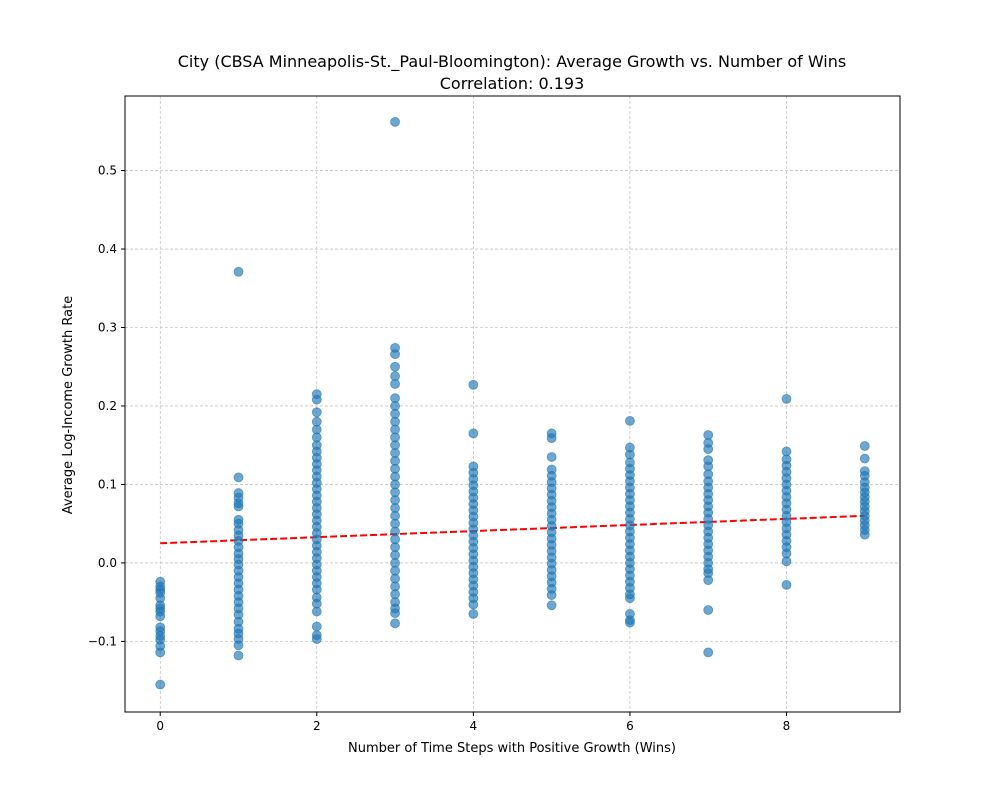 The height and width of the screenshot is (804, 1000). Describe the element at coordinates (102, 641) in the screenshot. I see `y-tick-label: −0.1` at that location.